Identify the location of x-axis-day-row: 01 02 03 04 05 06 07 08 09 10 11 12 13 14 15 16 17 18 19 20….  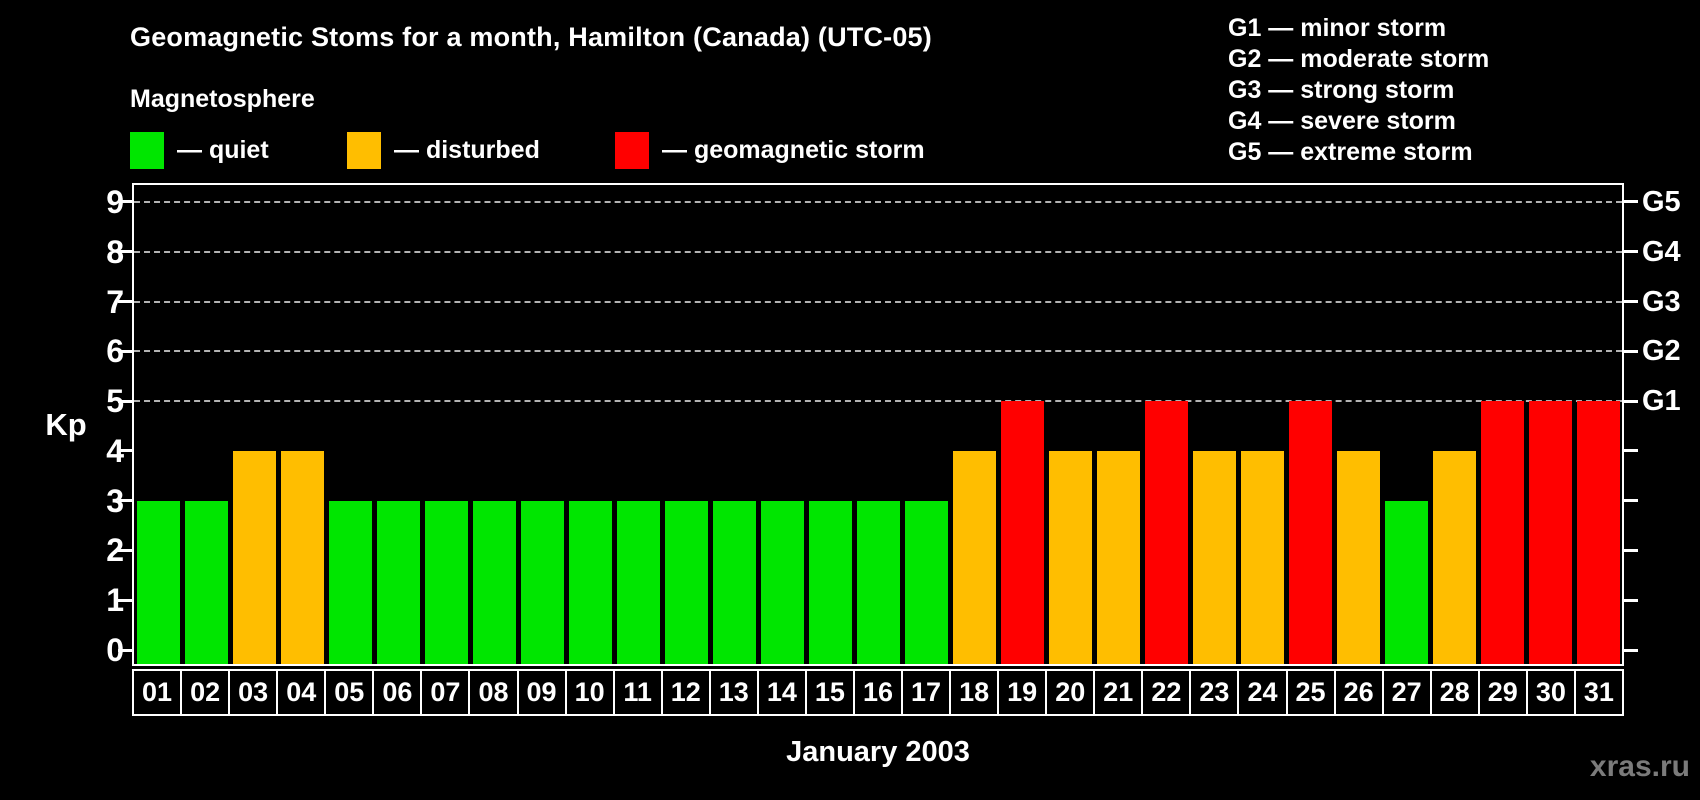
(878, 692).